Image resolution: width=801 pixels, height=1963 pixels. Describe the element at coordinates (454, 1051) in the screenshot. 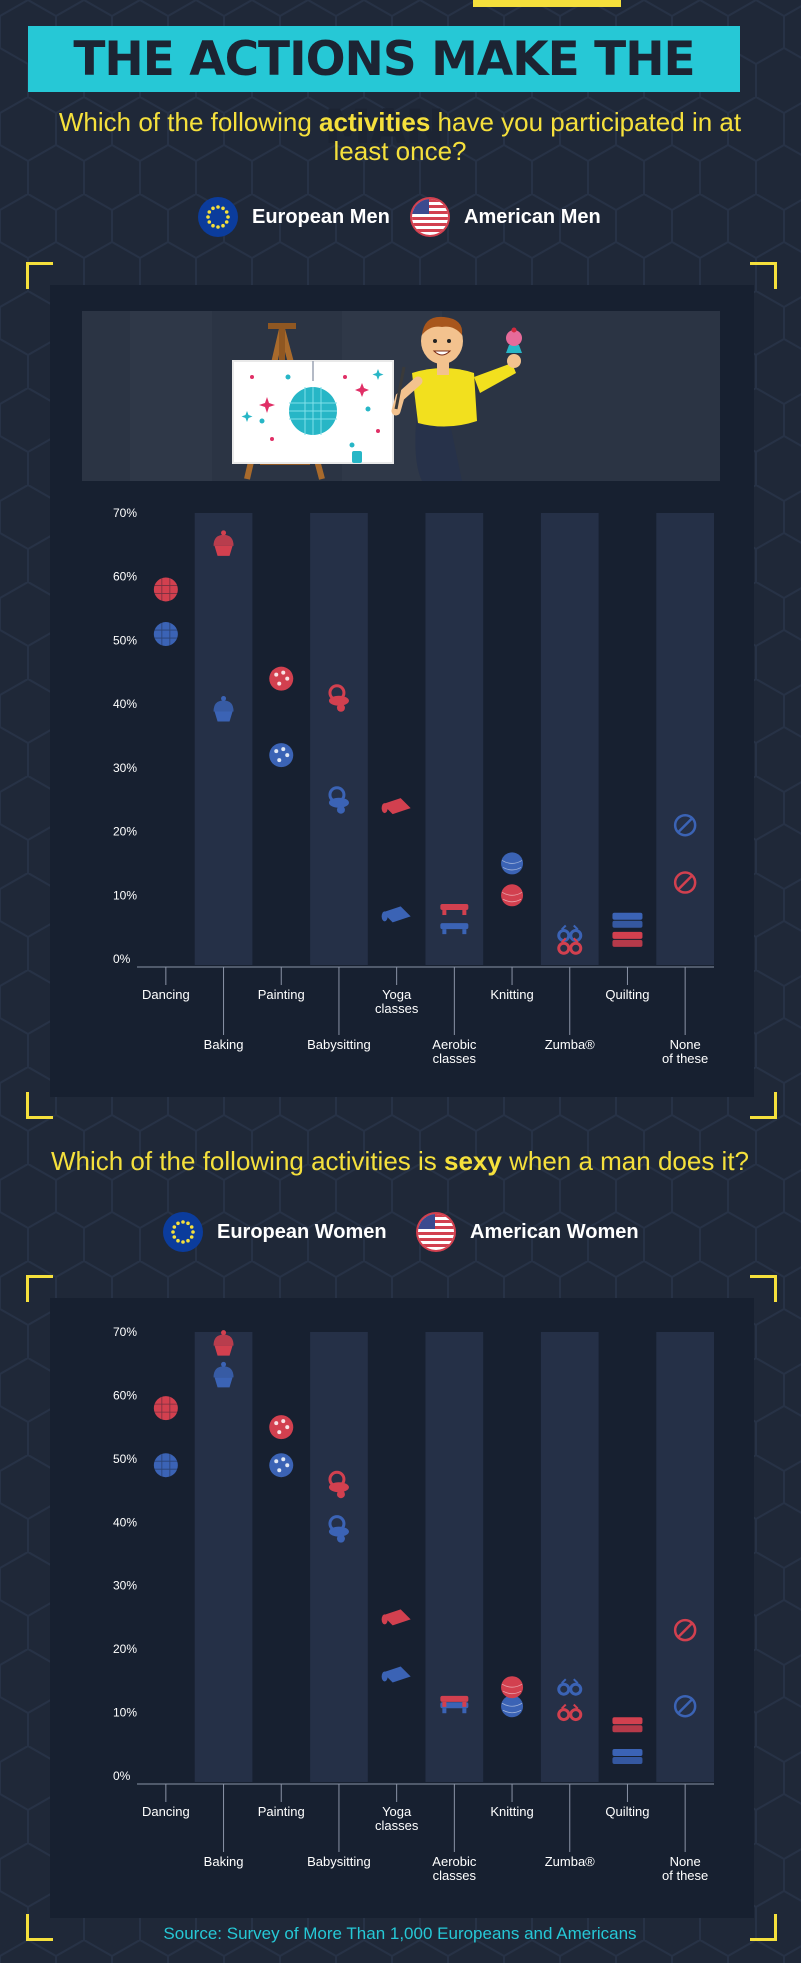

I see `x-tick-label: Aerobic classes` at that location.